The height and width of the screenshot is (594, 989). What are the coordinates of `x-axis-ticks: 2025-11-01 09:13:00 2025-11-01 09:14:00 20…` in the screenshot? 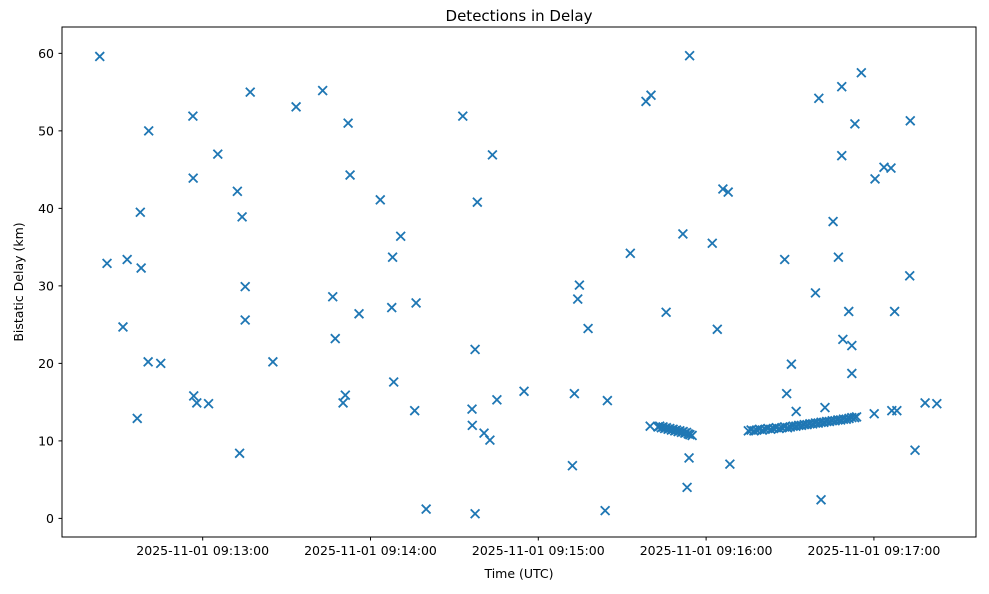 It's located at (538, 547).